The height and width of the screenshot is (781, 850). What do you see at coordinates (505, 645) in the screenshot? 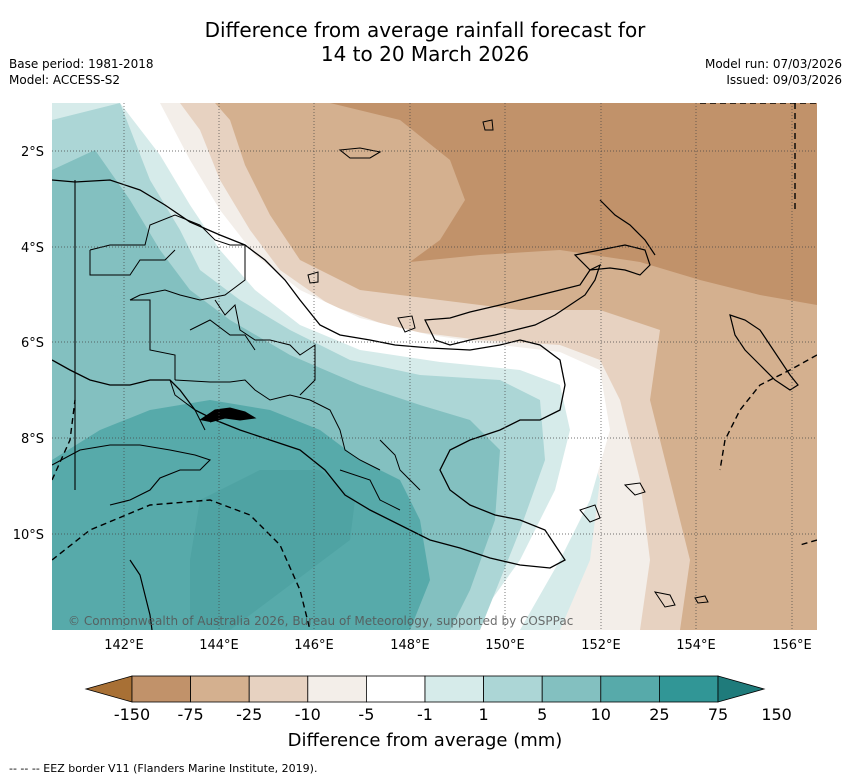
I see `lon-label: 150°E` at bounding box center [505, 645].